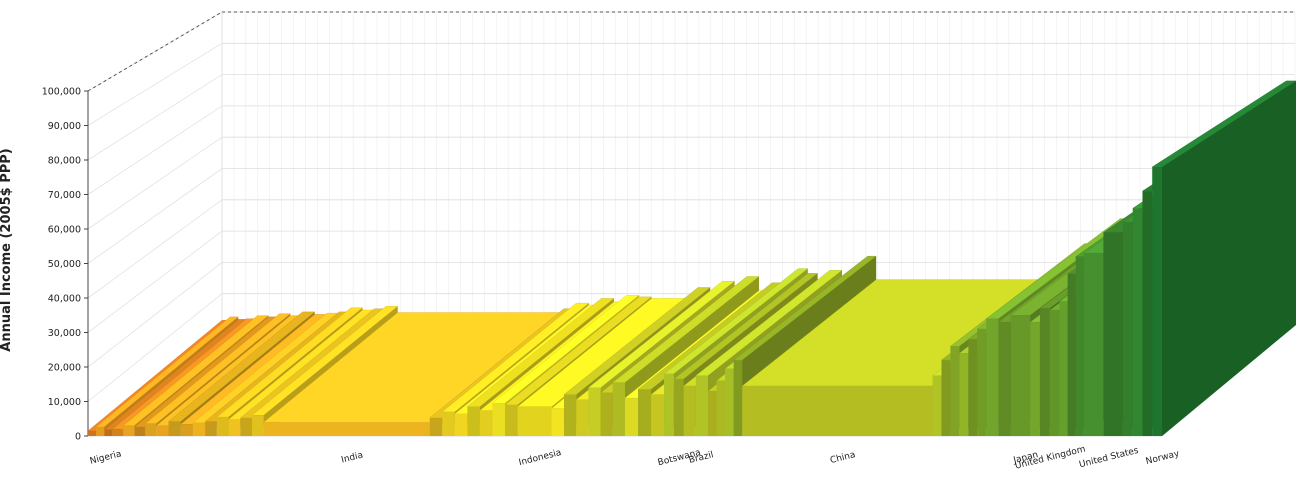 This screenshot has width=1298, height=479. Describe the element at coordinates (540, 458) in the screenshot. I see `country-label: Indonesia` at that location.